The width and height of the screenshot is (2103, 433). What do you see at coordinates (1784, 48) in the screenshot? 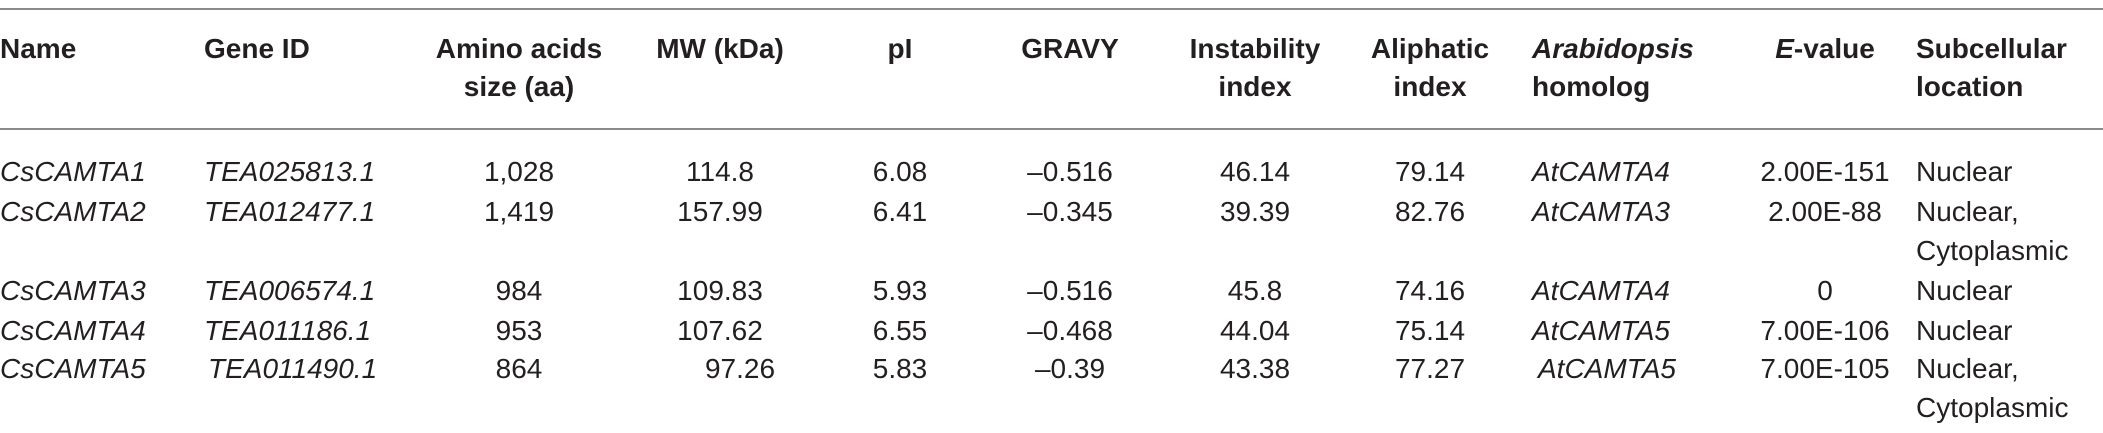
I see `header-evalue-prefix: E` at bounding box center [1784, 48].